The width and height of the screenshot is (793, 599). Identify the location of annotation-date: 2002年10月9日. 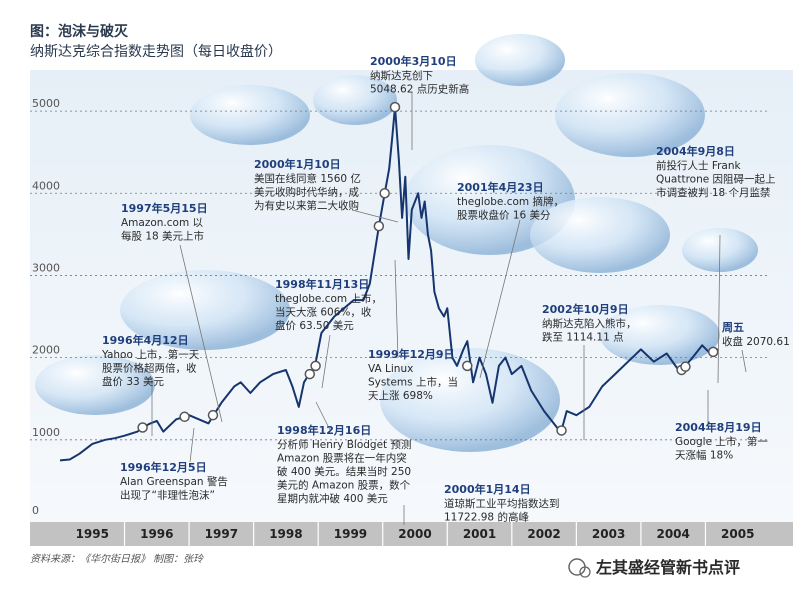
(585, 309).